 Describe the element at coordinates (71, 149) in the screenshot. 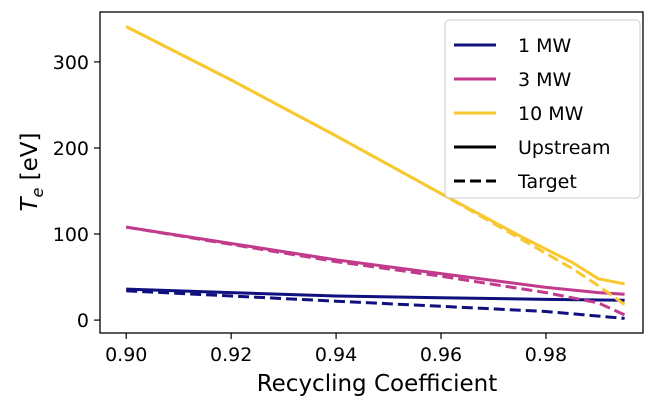

I see `y-tick-label: 200` at that location.